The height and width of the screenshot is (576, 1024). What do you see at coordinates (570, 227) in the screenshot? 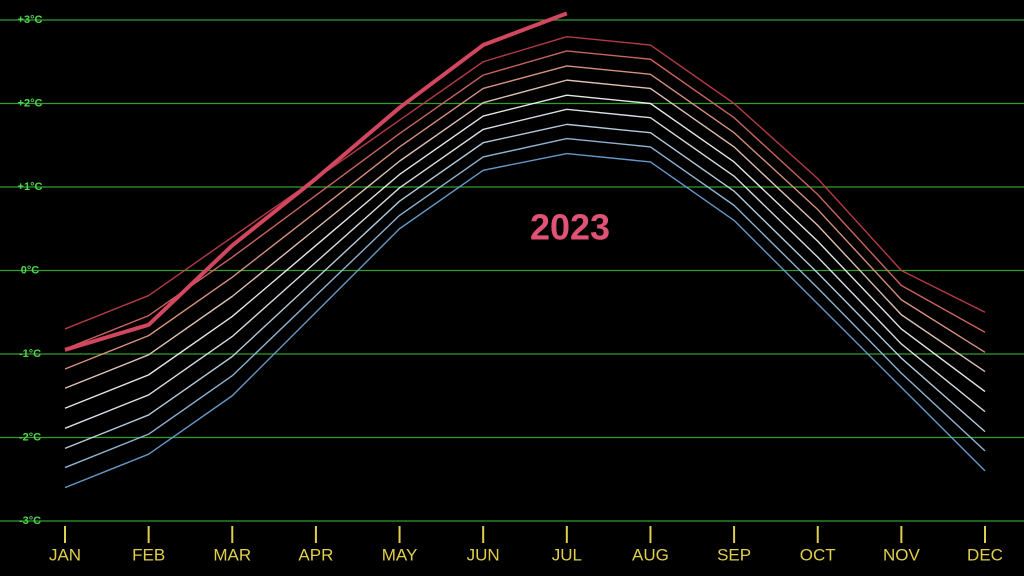
I see `year-annotation: 2023` at bounding box center [570, 227].